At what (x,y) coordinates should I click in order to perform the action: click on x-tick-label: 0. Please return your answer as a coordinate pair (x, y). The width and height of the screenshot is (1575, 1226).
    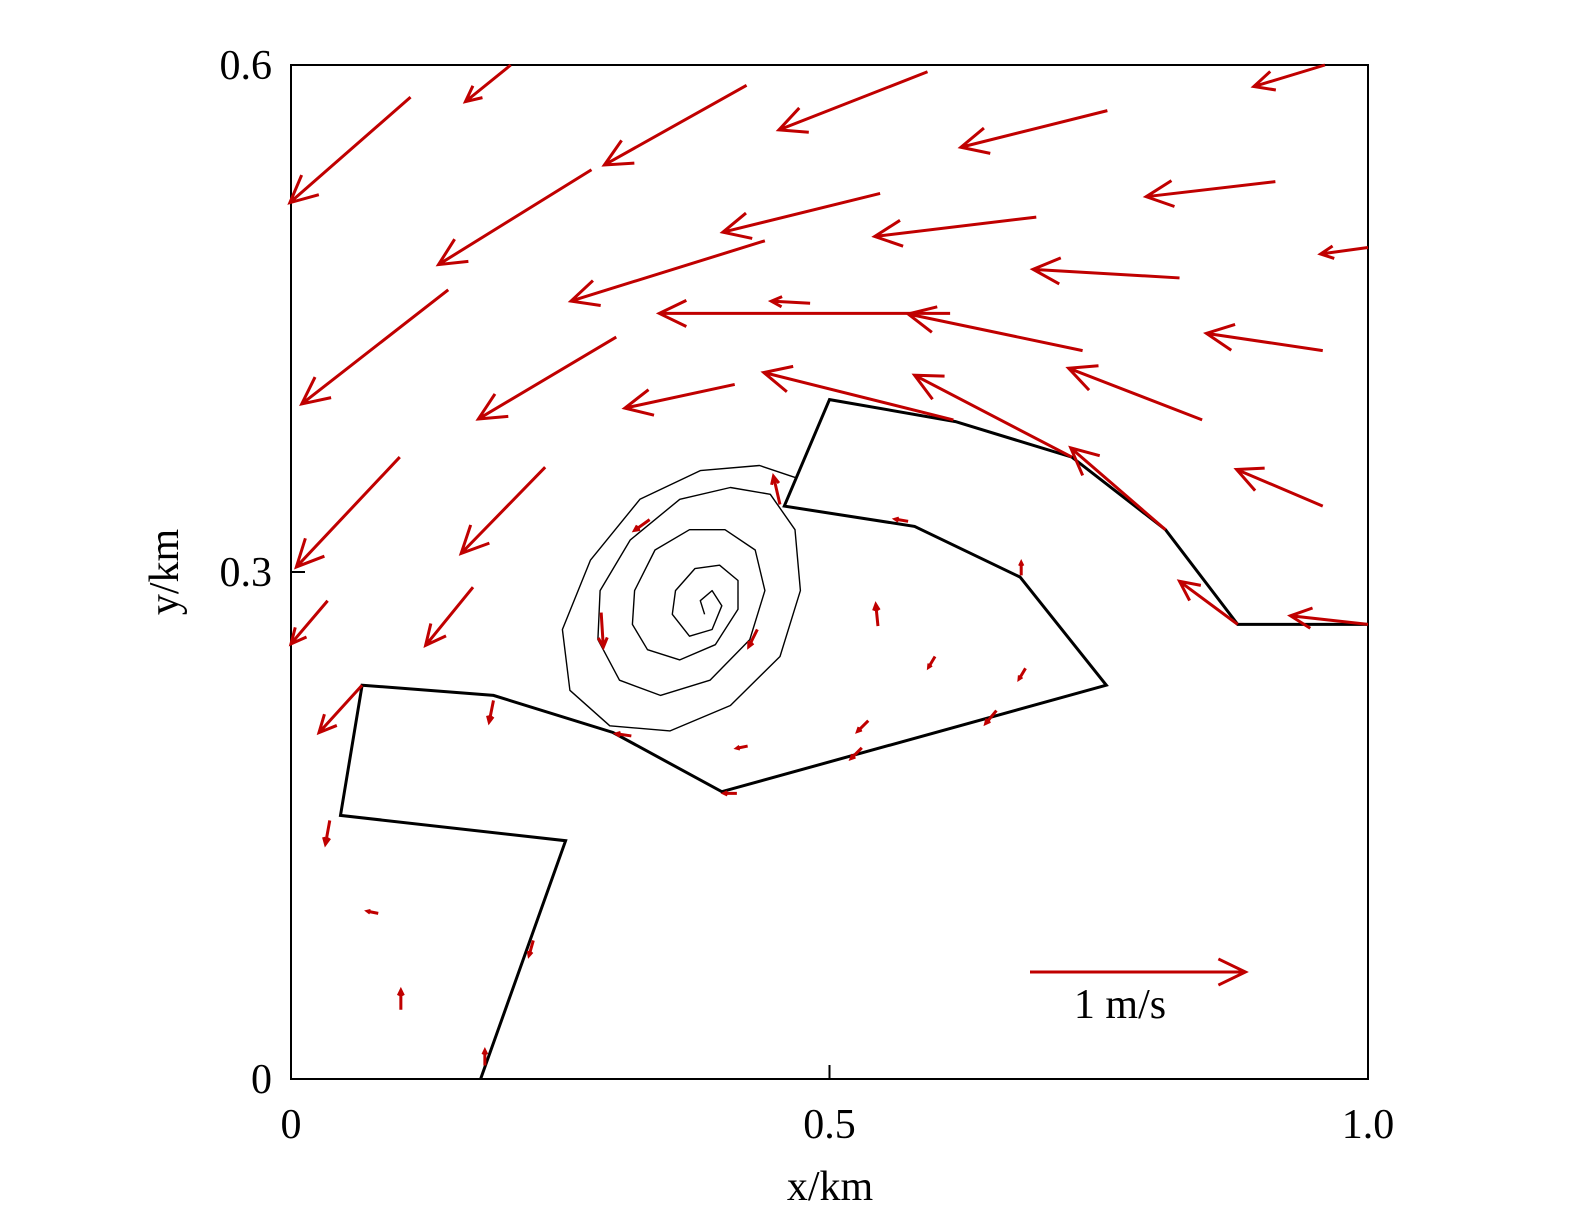
    Looking at the image, I should click on (291, 1125).